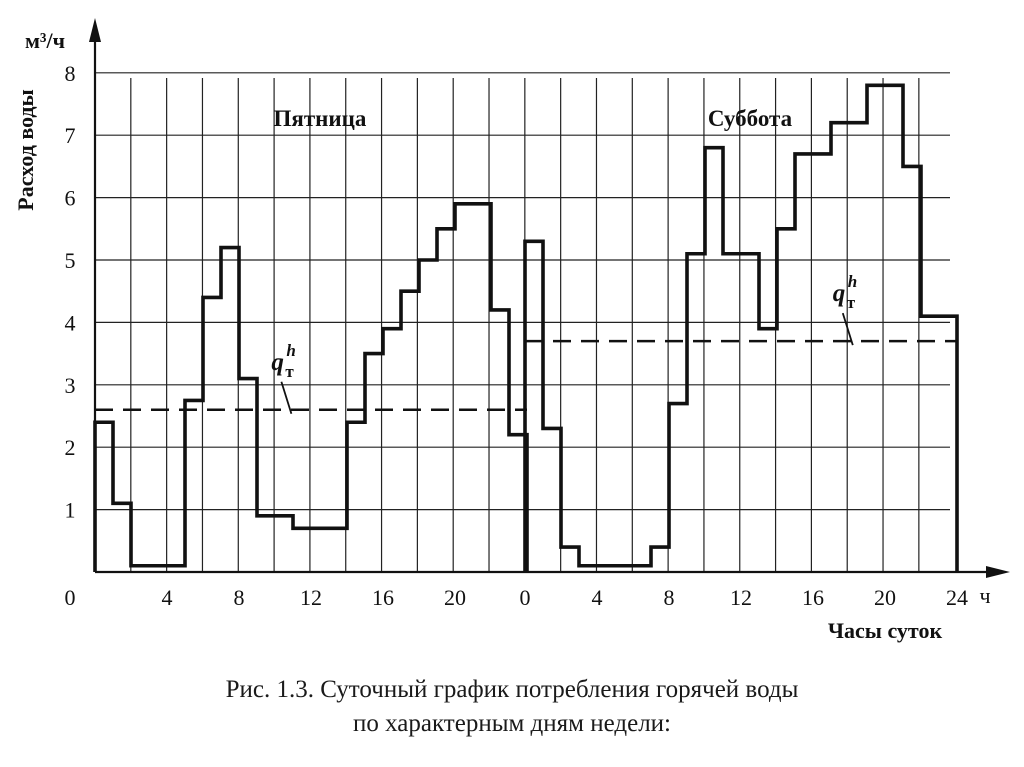 This screenshot has height=767, width=1024. I want to click on y-axis-title: Расход воды, so click(25, 149).